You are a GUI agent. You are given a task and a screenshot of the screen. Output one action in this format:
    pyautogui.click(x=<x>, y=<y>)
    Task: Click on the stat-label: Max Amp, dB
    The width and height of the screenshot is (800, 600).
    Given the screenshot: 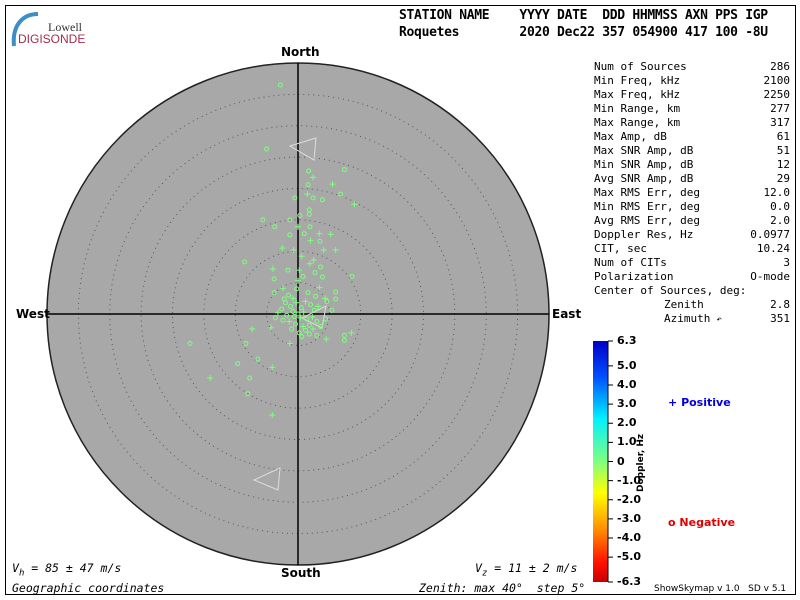 What is the action you would take?
    pyautogui.click(x=630, y=136)
    